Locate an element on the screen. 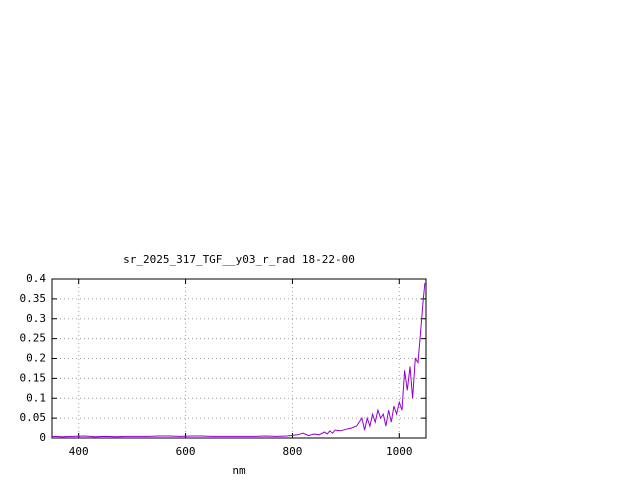 The height and width of the screenshot is (480, 640). y-tick-label: 0.35 is located at coordinates (33, 298).